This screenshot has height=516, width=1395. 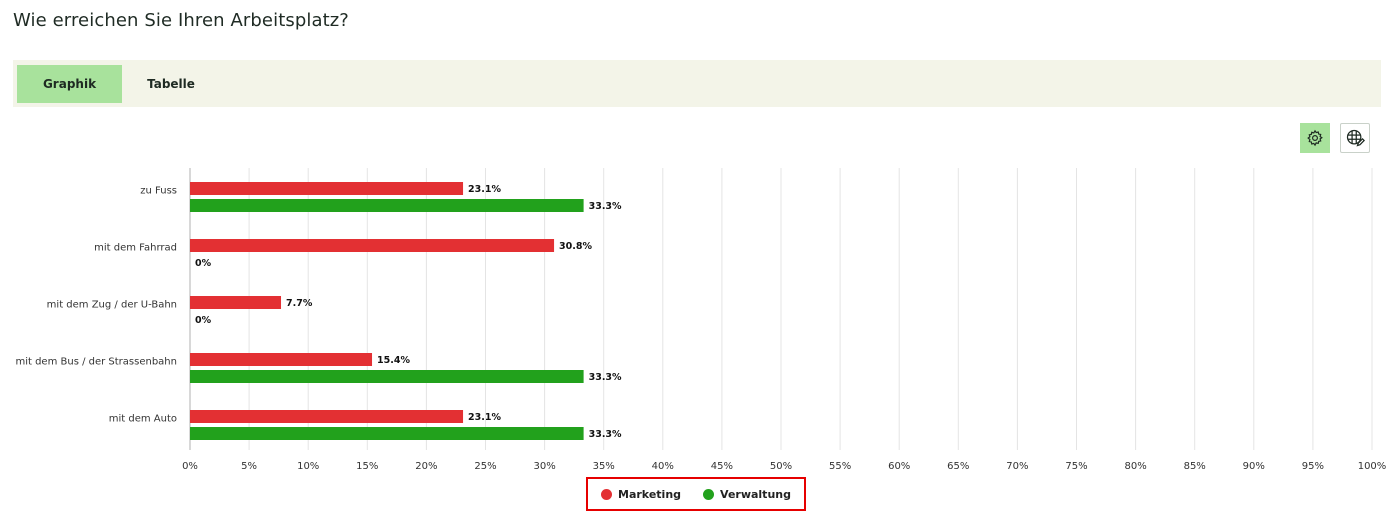 What do you see at coordinates (604, 466) in the screenshot?
I see `x-tick-label: 35%` at bounding box center [604, 466].